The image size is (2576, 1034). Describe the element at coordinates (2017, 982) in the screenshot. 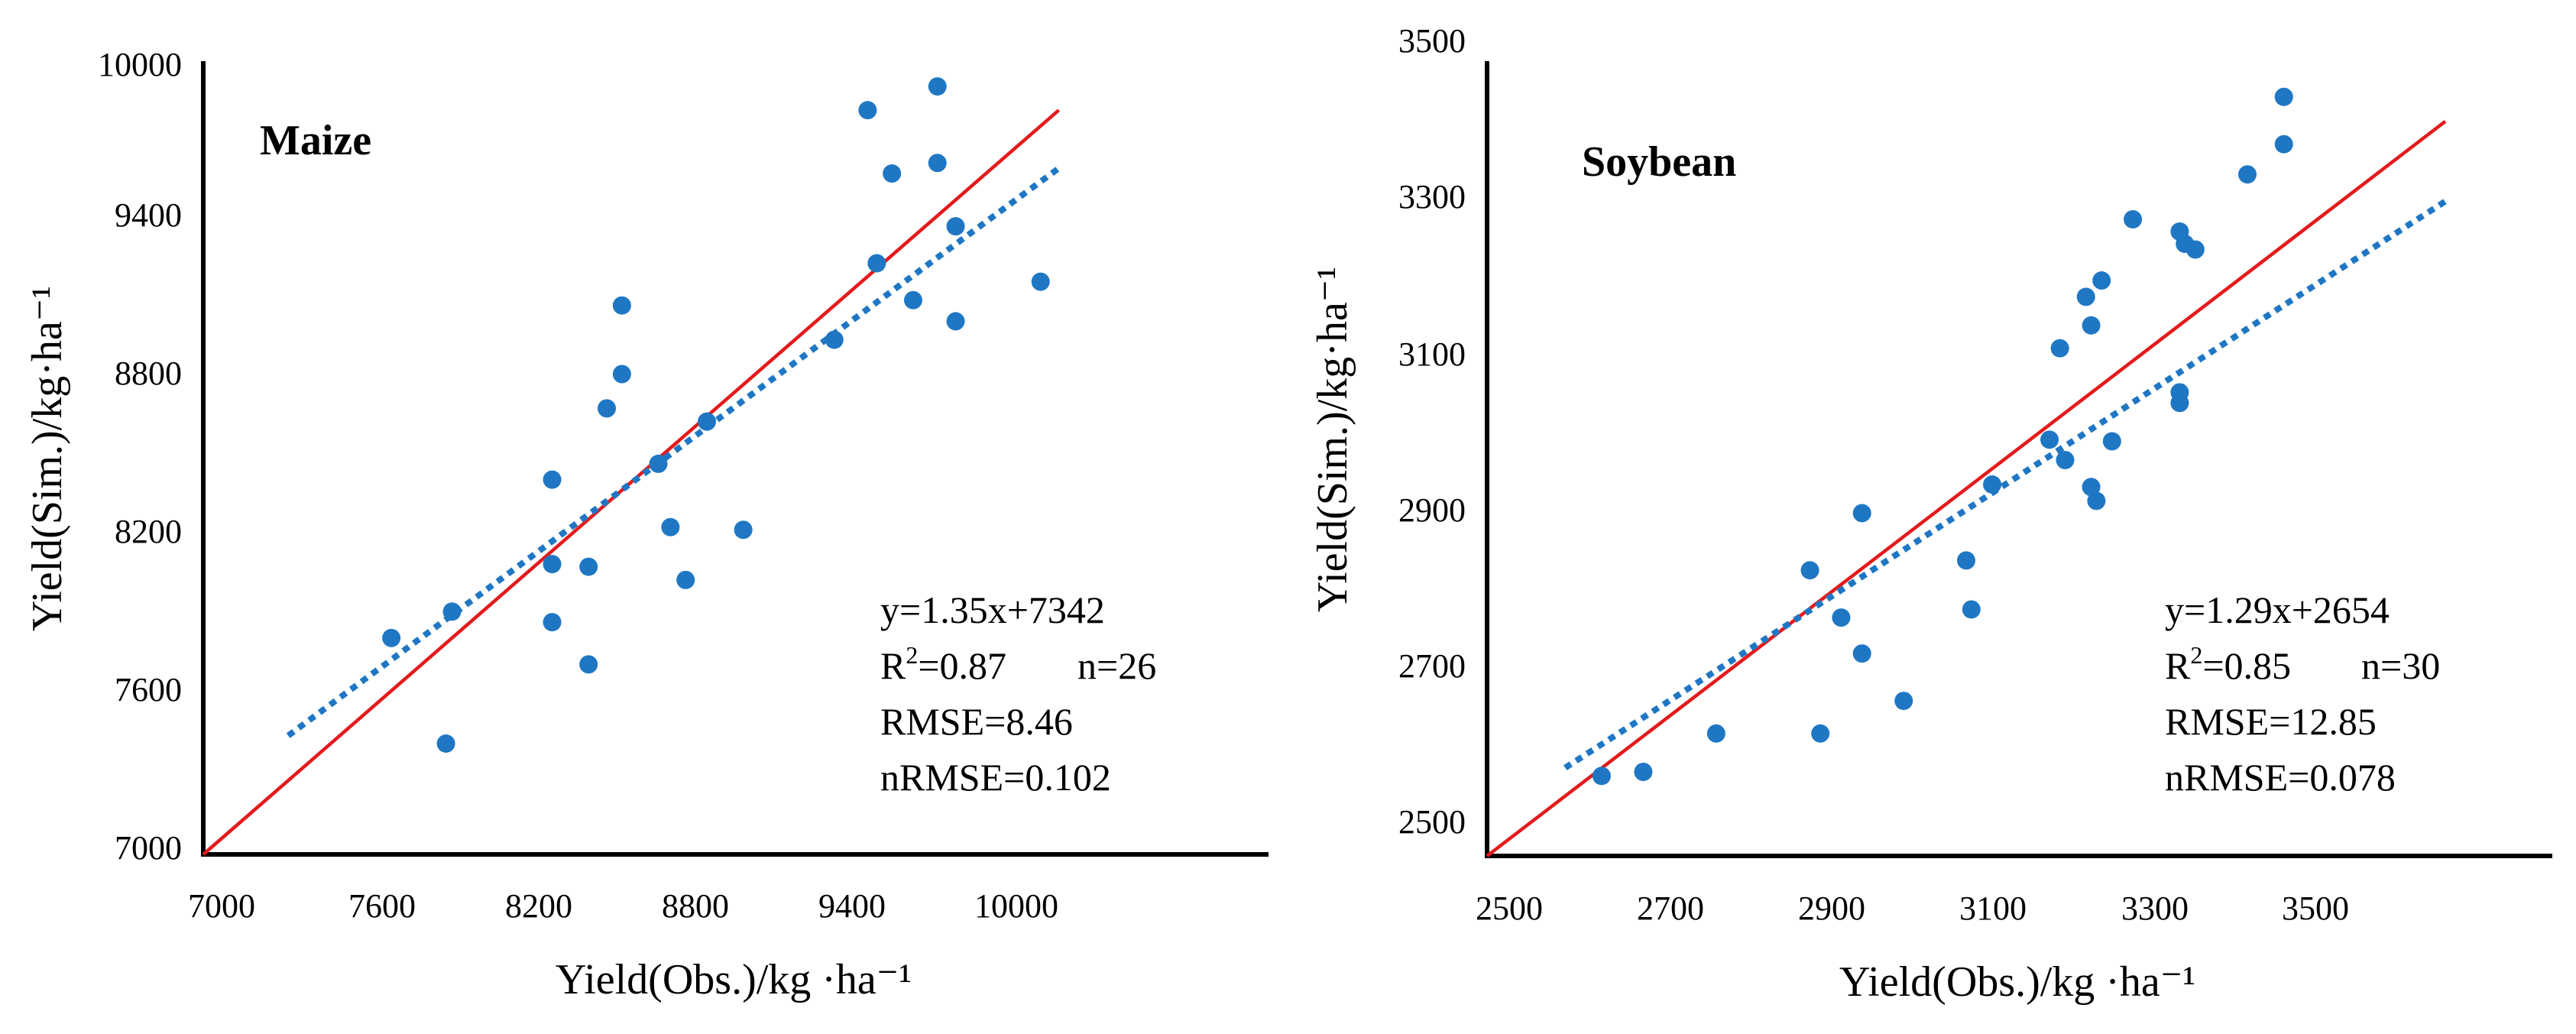

I see `soybean-x-axis-label: Yield(Obs.)/kg ·ha⁻¹` at that location.